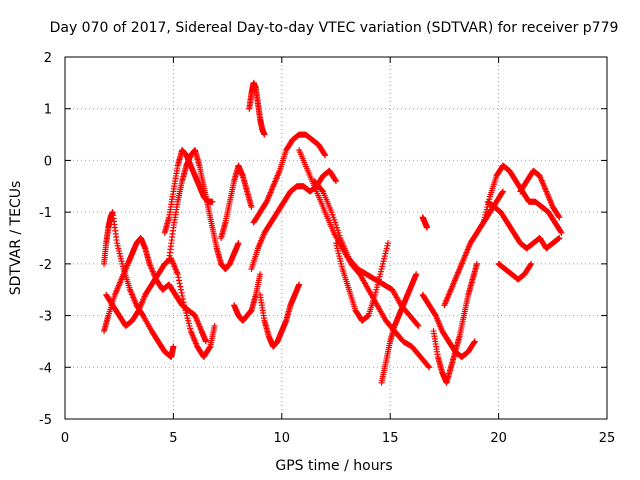 The height and width of the screenshot is (480, 640). Describe the element at coordinates (45, 420) in the screenshot. I see `y-tick-label: -5` at that location.